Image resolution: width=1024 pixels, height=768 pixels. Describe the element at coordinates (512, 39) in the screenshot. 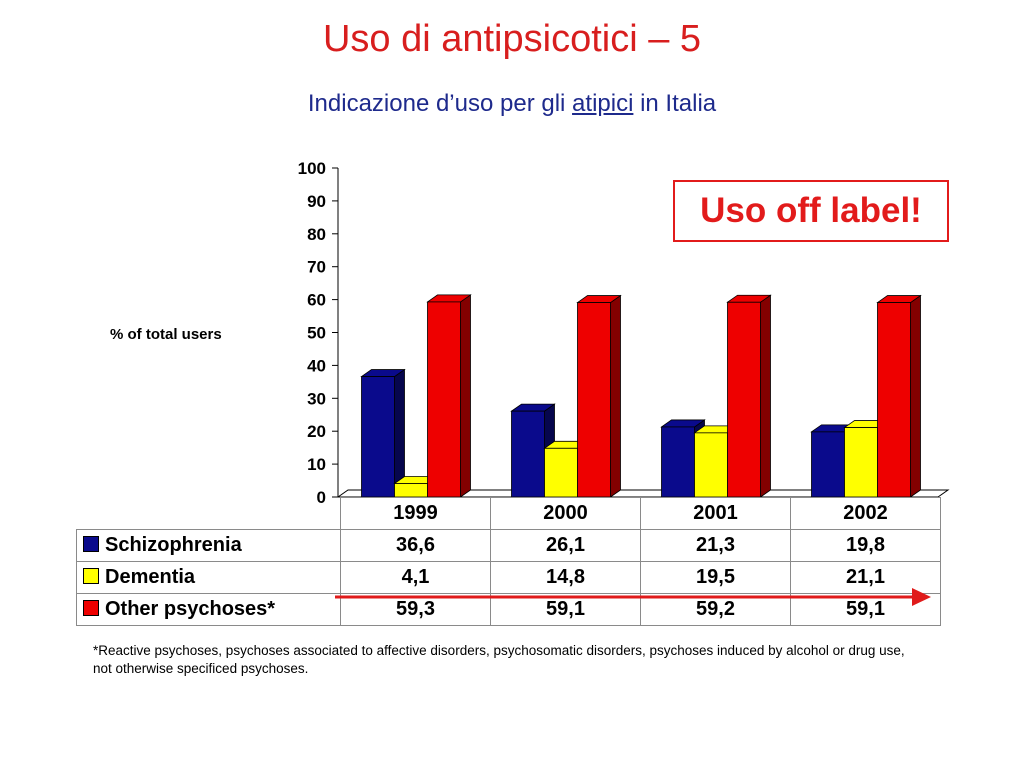

I see `slide-title: Uso di antipsicotici – 5` at that location.